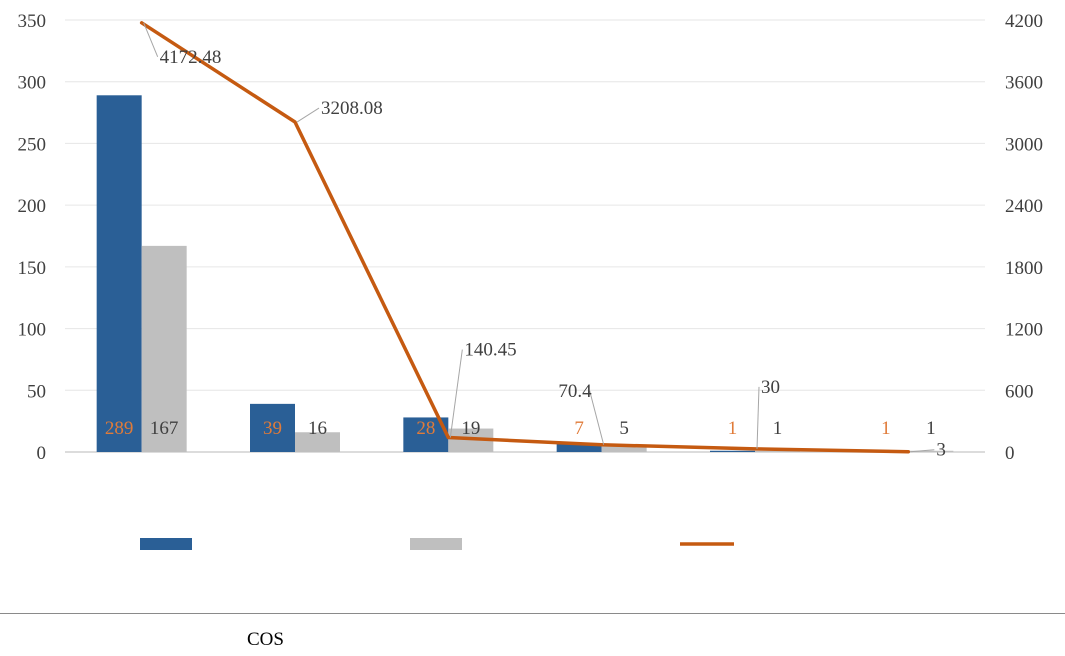 This screenshot has width=1065, height=656. Describe the element at coordinates (425, 428) in the screenshot. I see `bar-data-label: 28` at that location.